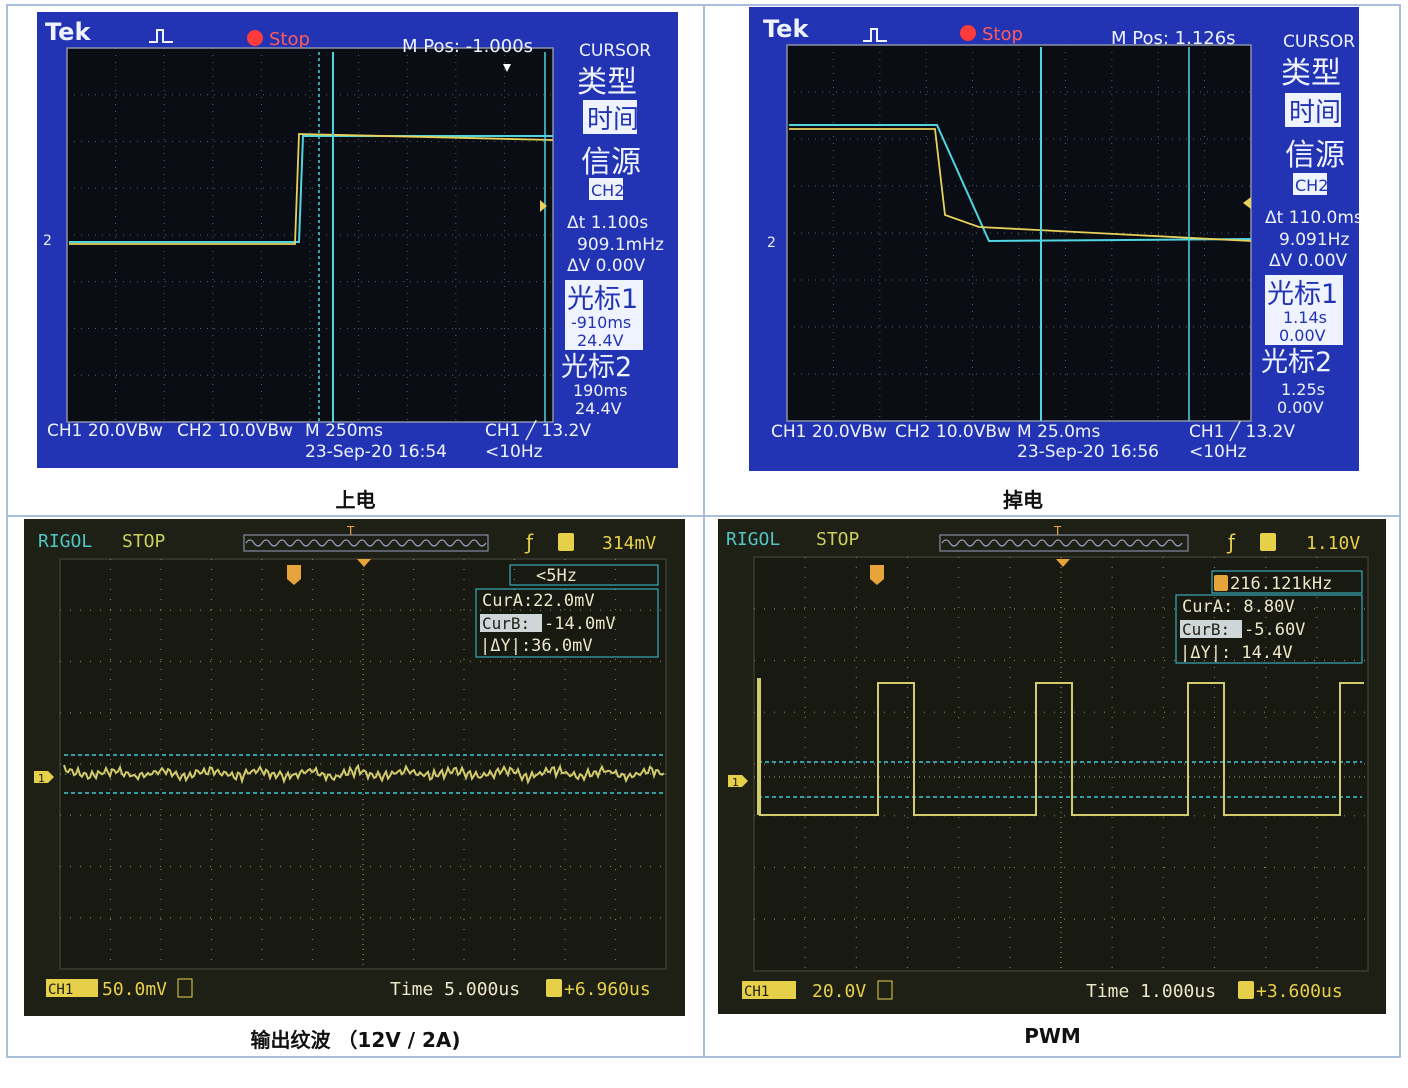 Image resolution: width=1408 pixels, height=1088 pixels. I want to click on cursor2-volt: 24.4V, so click(598, 408).